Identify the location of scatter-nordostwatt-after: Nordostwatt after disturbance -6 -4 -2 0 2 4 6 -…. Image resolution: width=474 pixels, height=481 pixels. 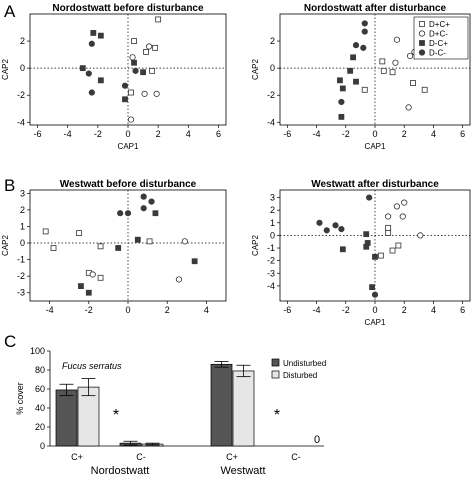
(361, 77).